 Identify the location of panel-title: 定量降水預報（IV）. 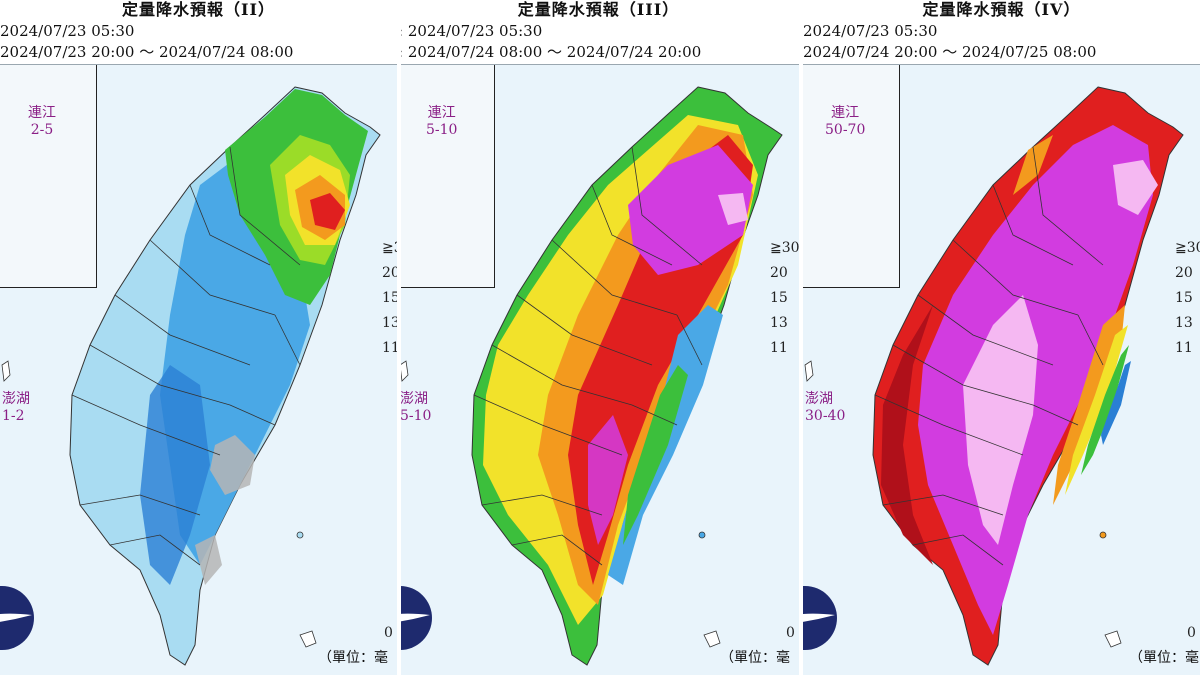
(1001, 9).